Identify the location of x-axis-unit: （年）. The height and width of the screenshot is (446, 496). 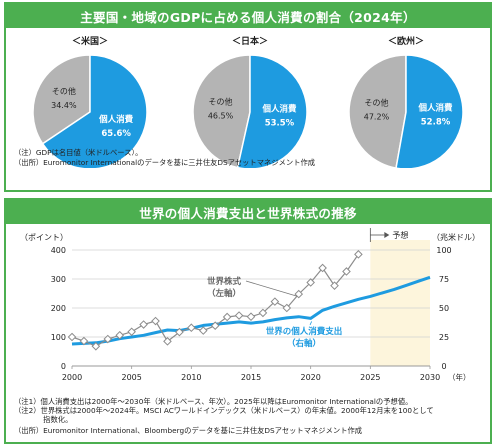
(459, 377).